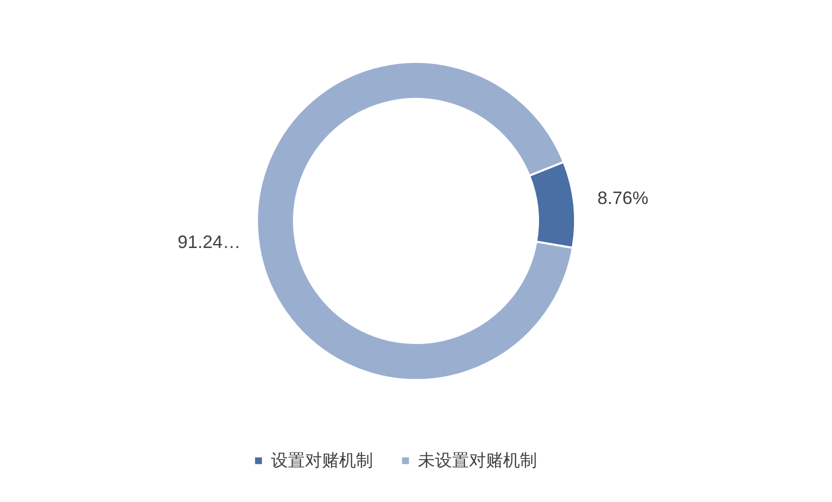 This screenshot has width=832, height=502. What do you see at coordinates (322, 460) in the screenshot?
I see `legend-label: 设置对赌机制` at bounding box center [322, 460].